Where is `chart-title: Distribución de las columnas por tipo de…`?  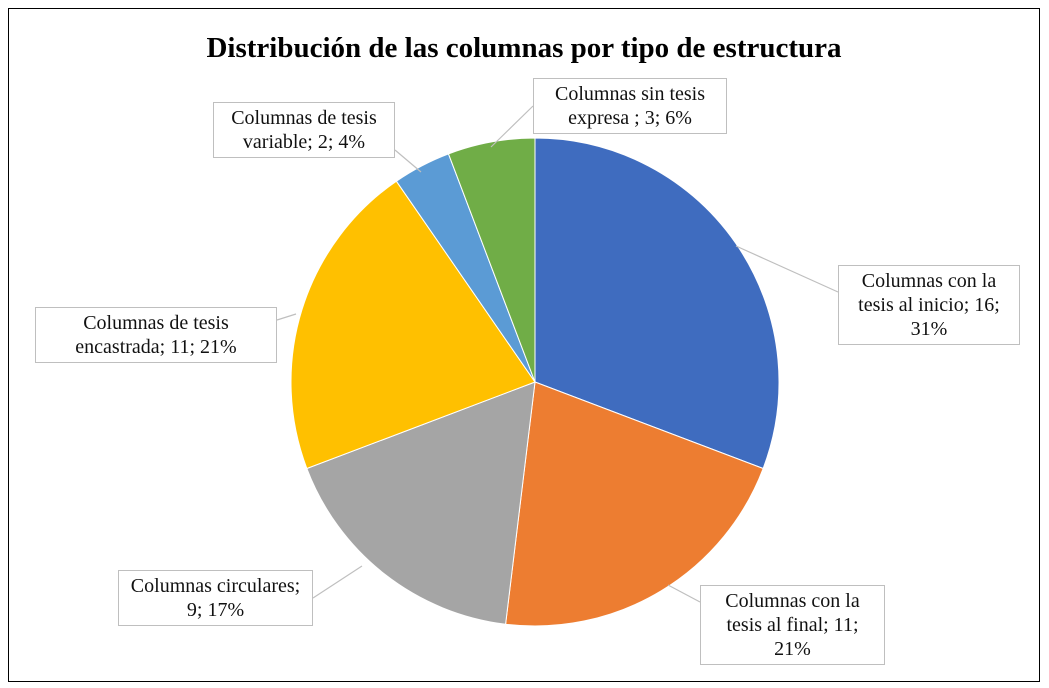 chart-title: Distribución de las columnas por tipo de… is located at coordinates (524, 48).